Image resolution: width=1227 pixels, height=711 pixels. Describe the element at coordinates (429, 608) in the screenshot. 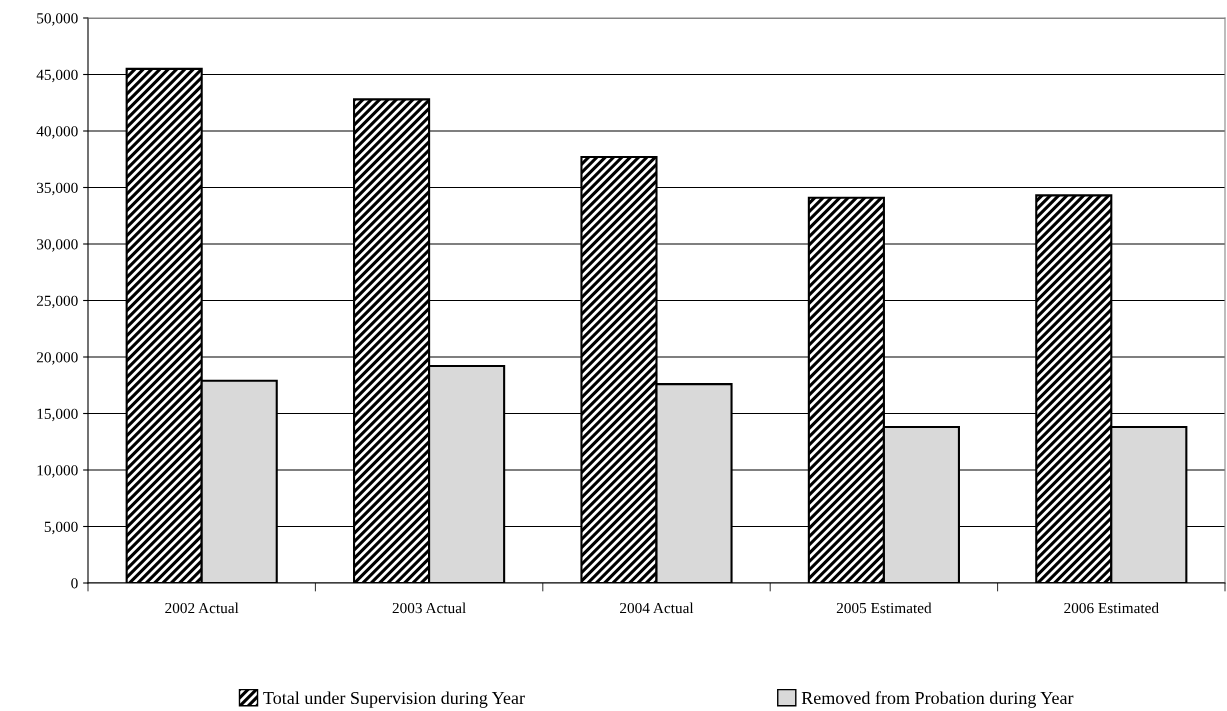

I see `x-tick-label: 2003 Actual` at that location.